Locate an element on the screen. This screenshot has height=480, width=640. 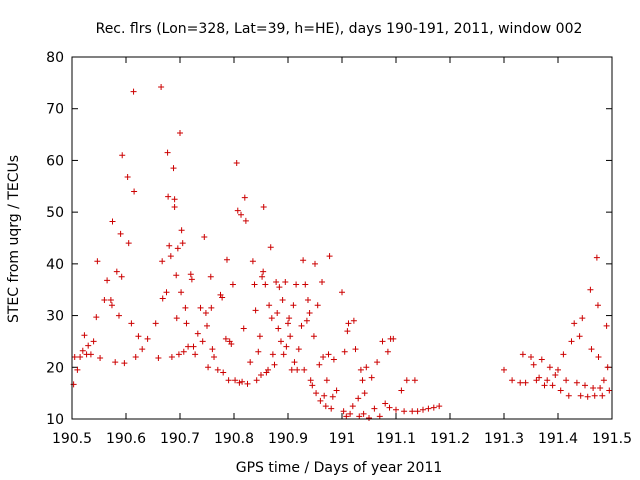
x-tick-label: 190.9 is located at coordinates (288, 439).